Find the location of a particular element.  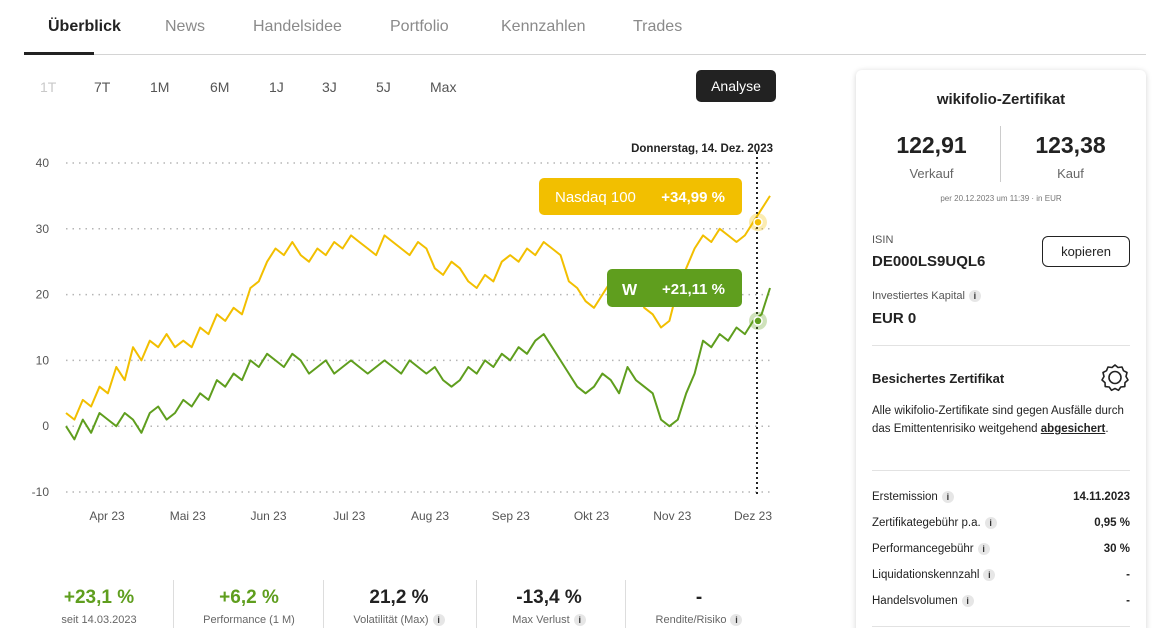

x-tick-label: Aug 23 is located at coordinates (430, 516).